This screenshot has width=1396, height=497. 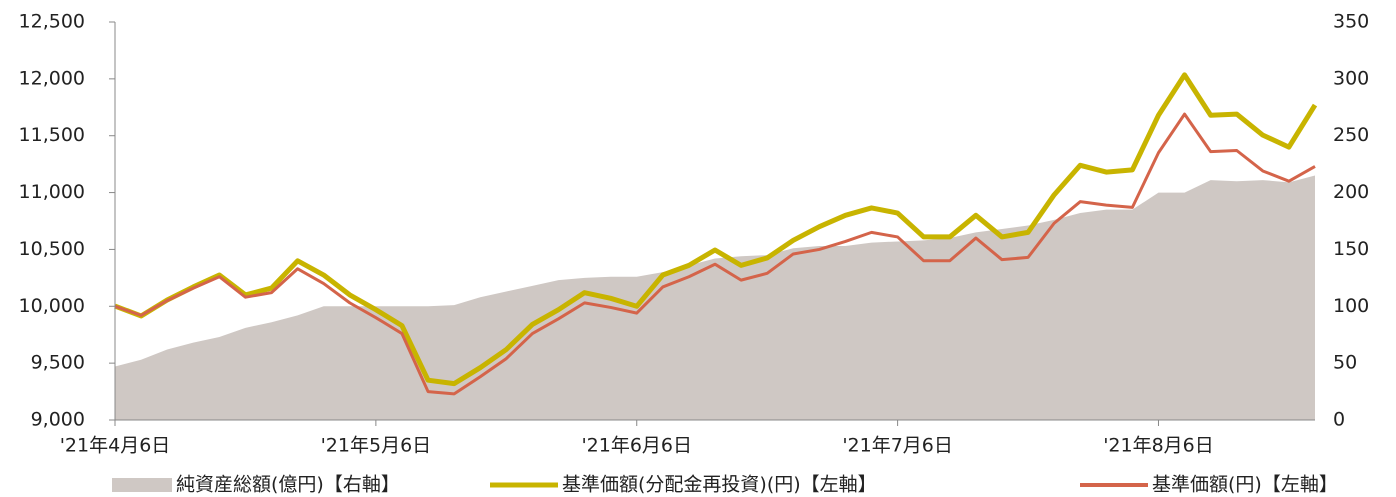 I want to click on y-tick-label: 9,000, so click(x=58, y=420).